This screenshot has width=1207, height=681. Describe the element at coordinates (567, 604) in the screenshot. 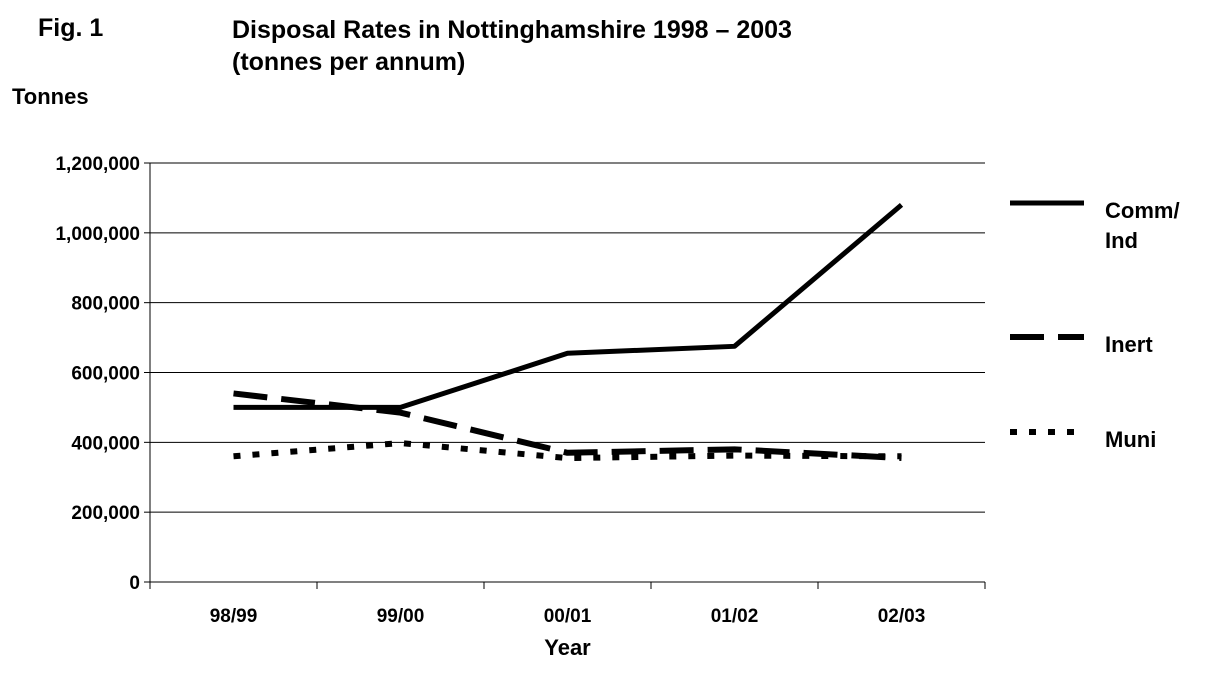

I see `x-axis-ticks: 98/99 99/00 00/01 01/02 02/03` at that location.